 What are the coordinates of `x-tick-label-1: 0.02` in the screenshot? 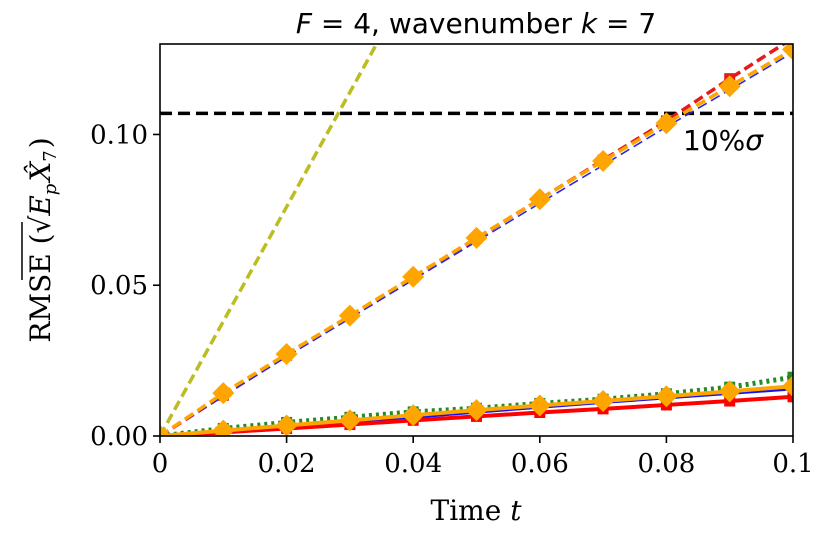 It's located at (287, 464).